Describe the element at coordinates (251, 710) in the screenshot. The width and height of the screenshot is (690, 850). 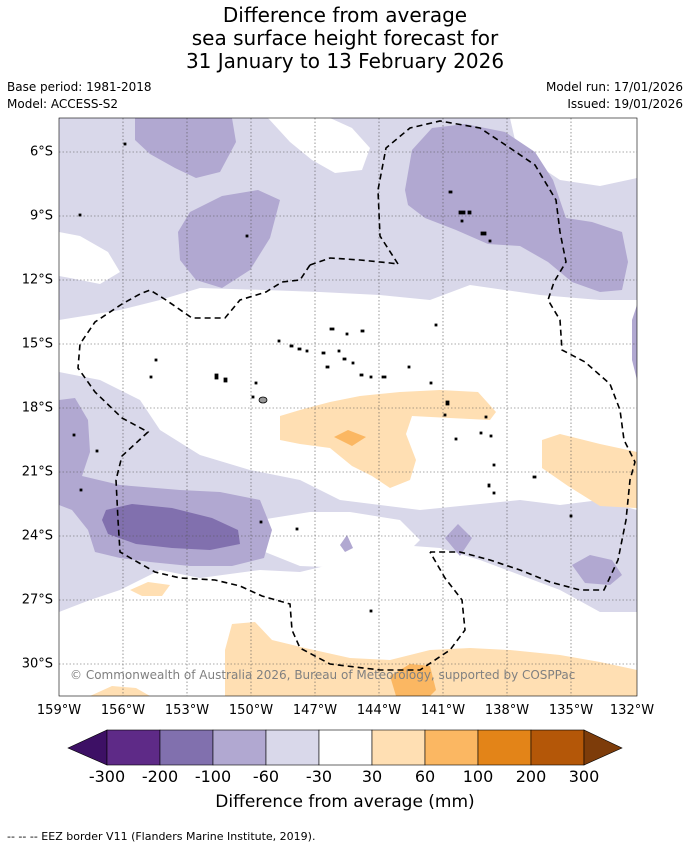
I see `lon-label-150w: 150°W` at that location.